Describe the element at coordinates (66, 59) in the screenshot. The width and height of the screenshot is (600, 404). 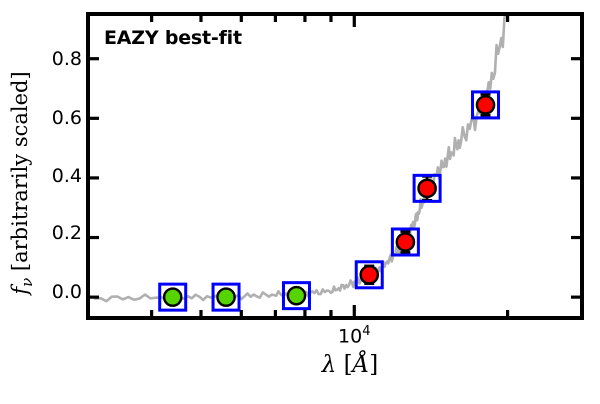
I see `ytick-label-4: 0.8` at that location.